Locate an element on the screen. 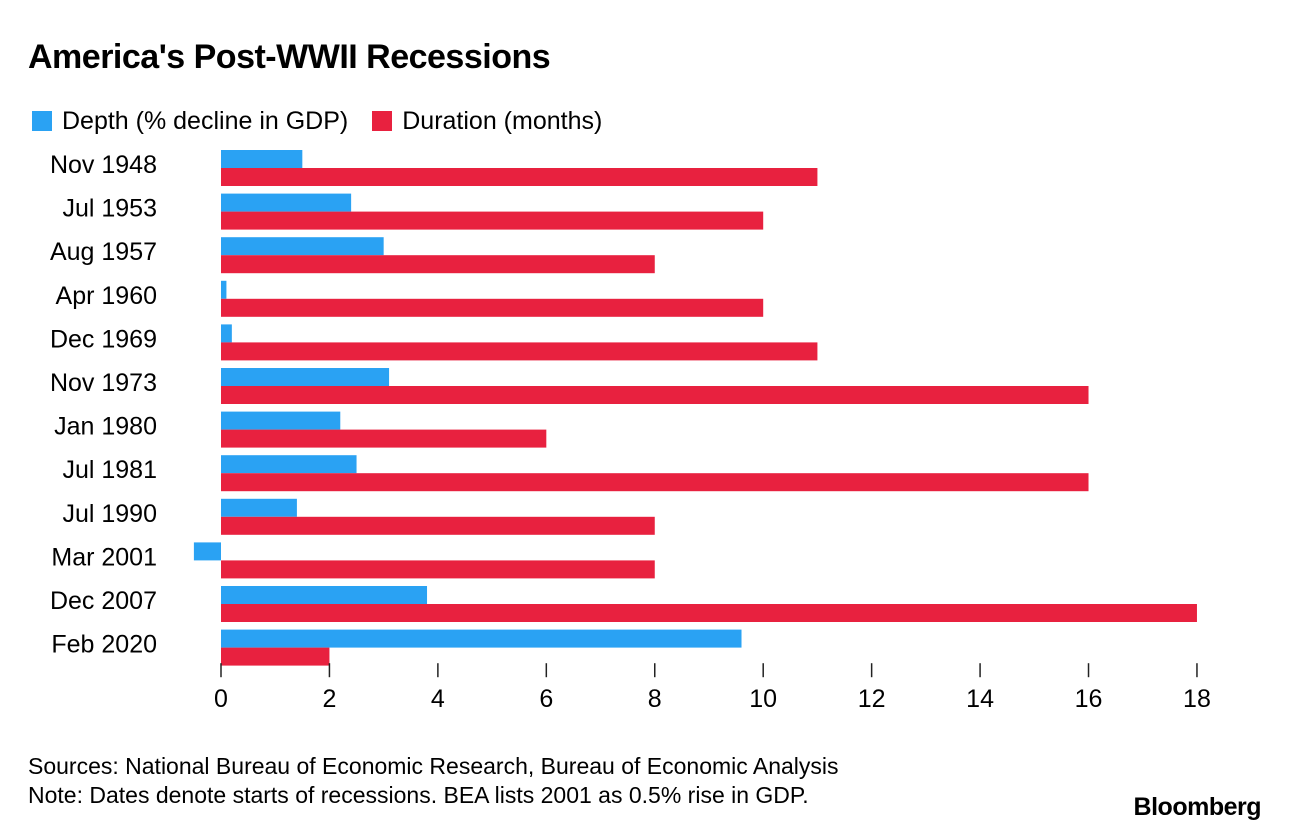 The image size is (1289, 834). bloomberg-logo: Bloomberg is located at coordinates (1197, 807).